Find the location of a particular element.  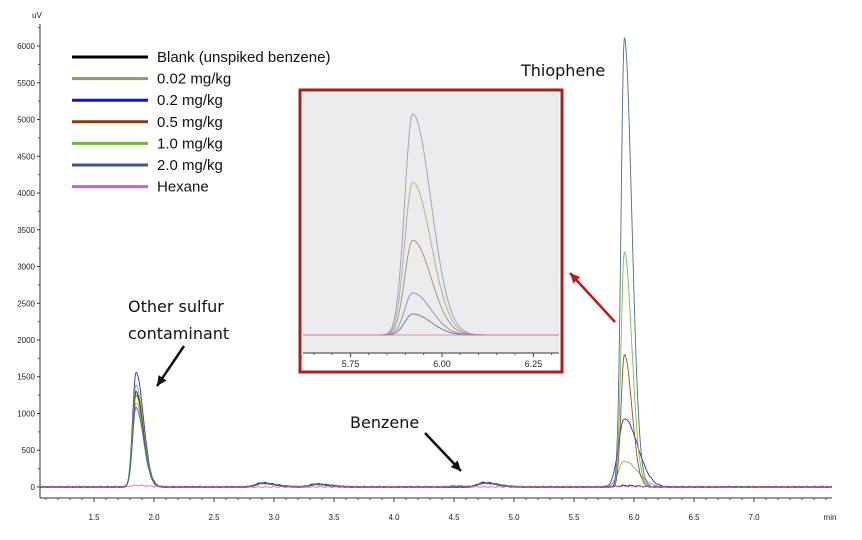

legend-entry: 0.2 mg/kg is located at coordinates (190, 100).